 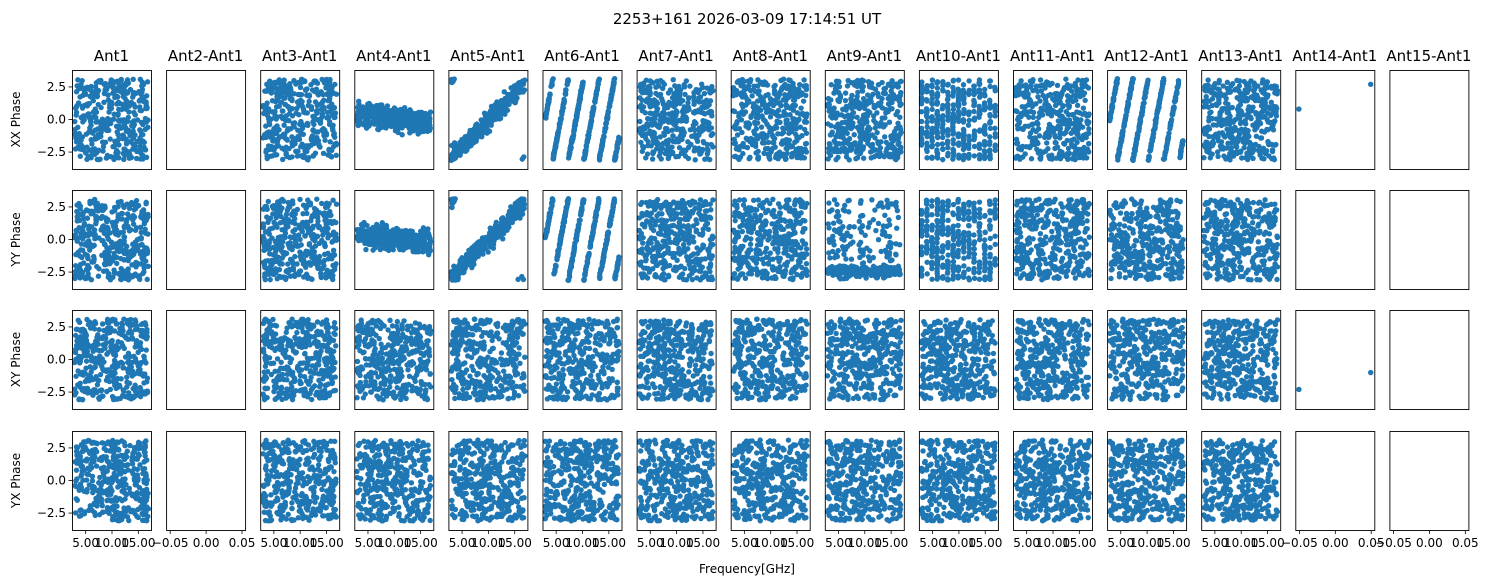 What do you see at coordinates (80, 120) in the screenshot?
I see `panel-xx-phase-ant1: −2.50.02.5XX Phase` at bounding box center [80, 120].